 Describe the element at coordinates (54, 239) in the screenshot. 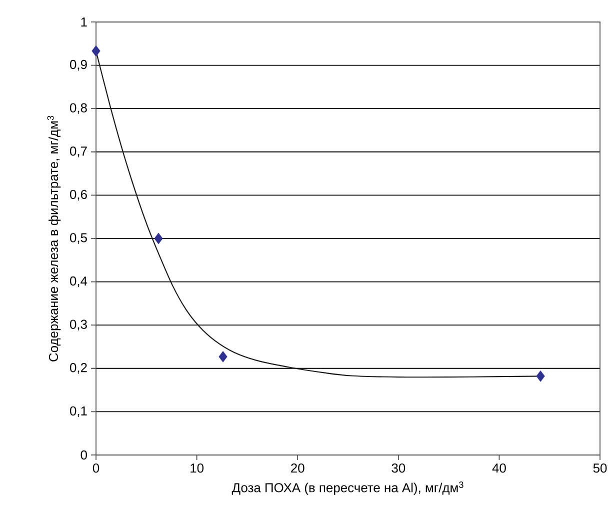

I see `y-axis-title: Содержание железа в фильтрате, мг/дм$^{3}$` at that location.